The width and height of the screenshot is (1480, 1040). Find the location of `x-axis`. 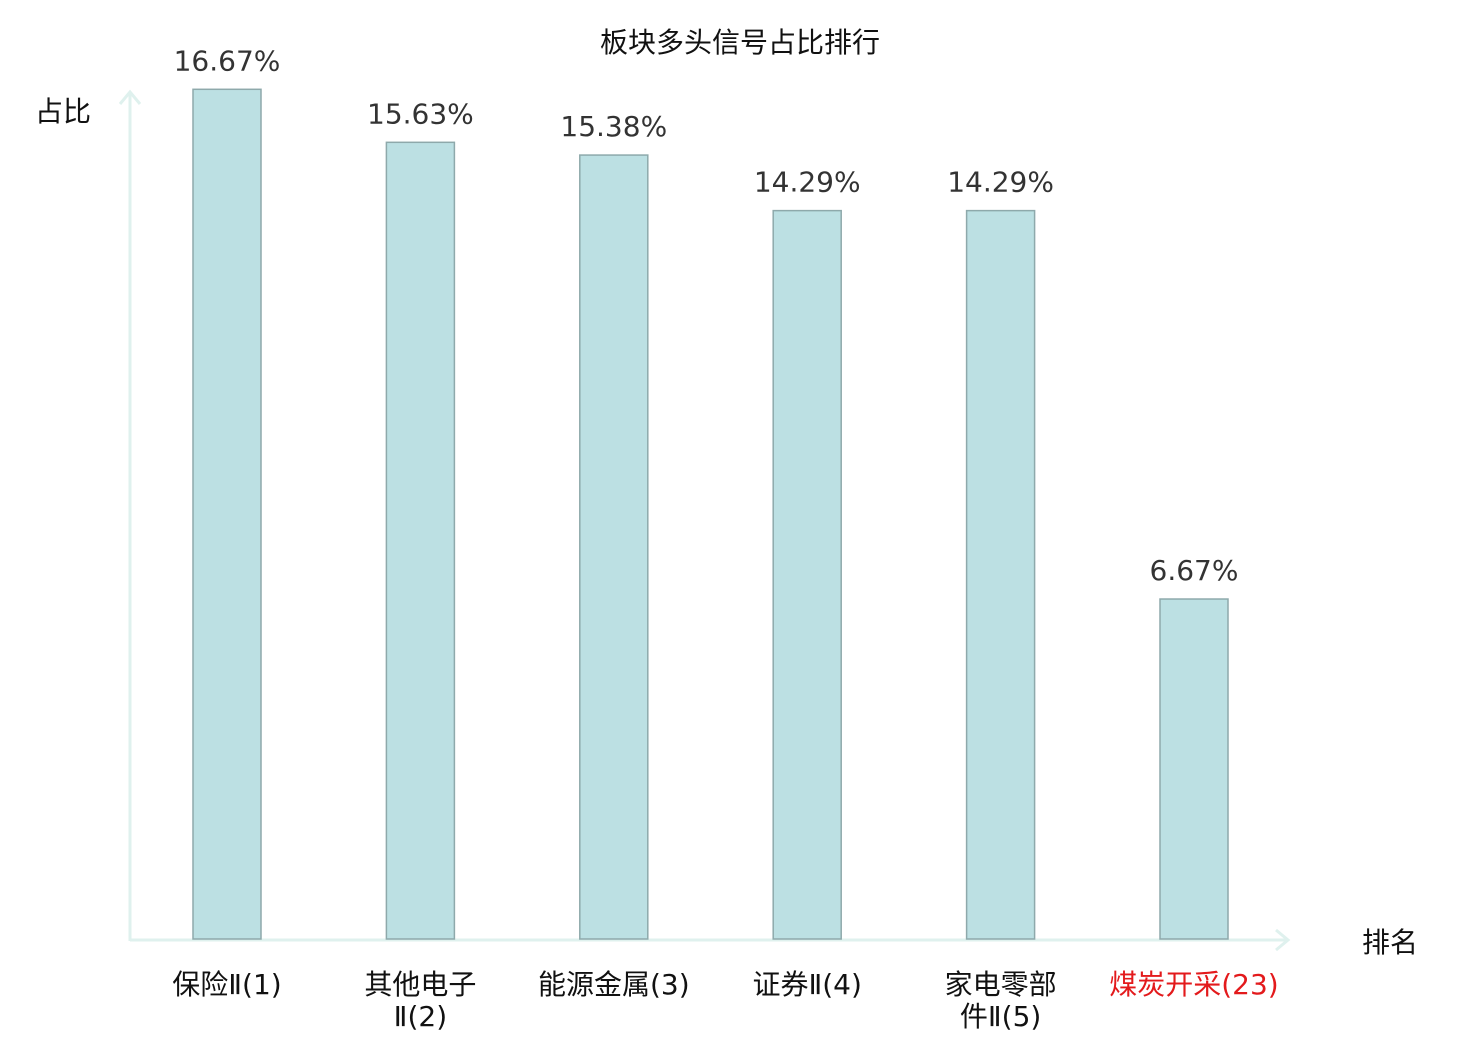

x-axis is located at coordinates (710, 940).